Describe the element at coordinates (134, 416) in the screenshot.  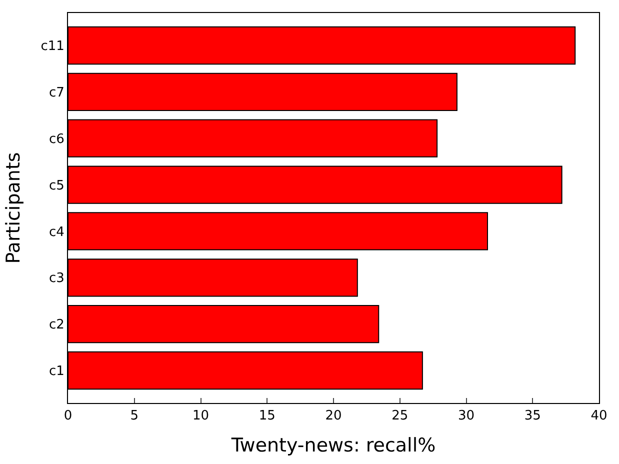
I see `x-tick-label: 5` at that location.